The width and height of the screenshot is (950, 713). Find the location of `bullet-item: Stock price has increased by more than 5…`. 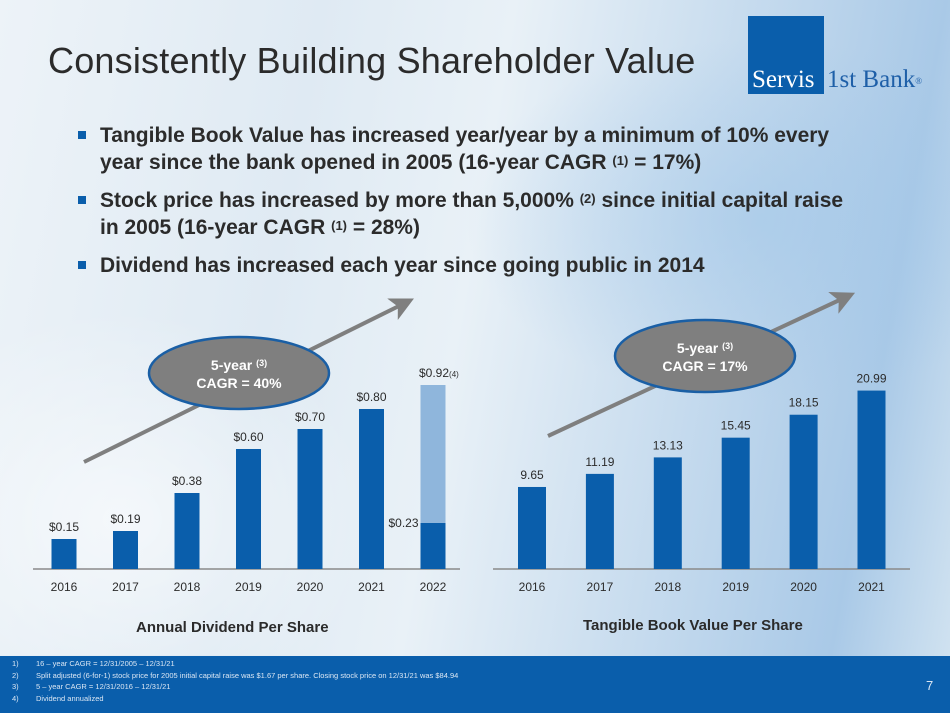

bullet-item: Stock price has increased by more than 5… is located at coordinates (468, 214).